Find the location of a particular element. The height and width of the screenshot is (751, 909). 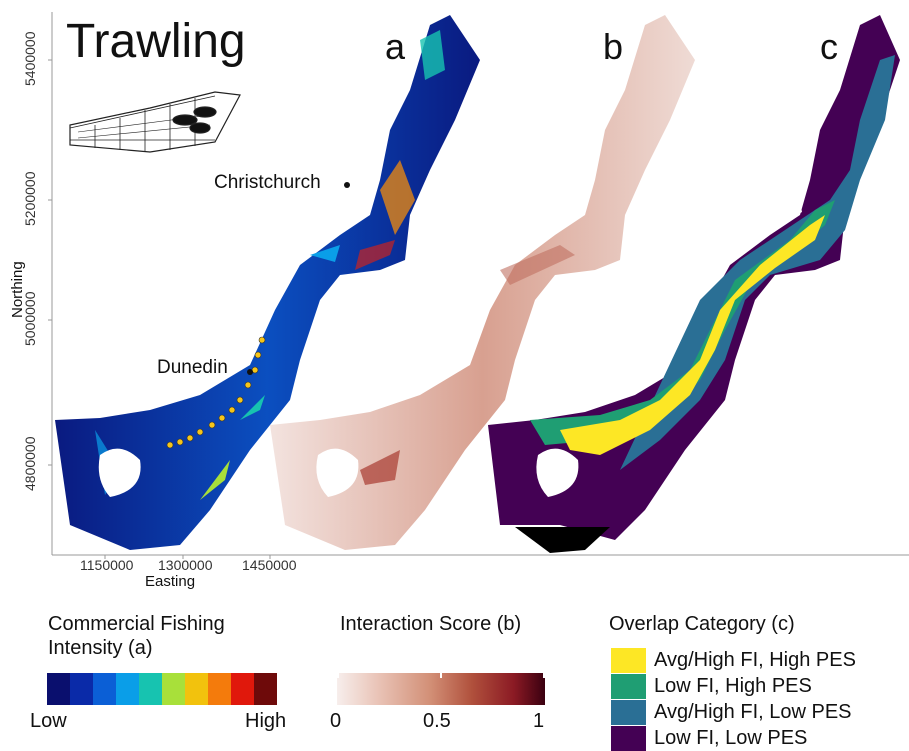

legend-c-label: Low FI, Low PES is located at coordinates (731, 738).